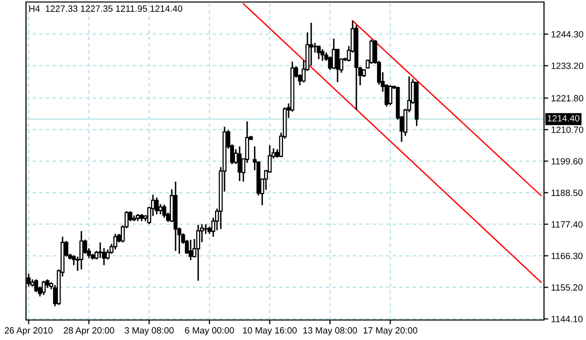 The height and width of the screenshot is (340, 586). Describe the element at coordinates (568, 34) in the screenshot. I see `y-tick-label: 1244.30` at that location.